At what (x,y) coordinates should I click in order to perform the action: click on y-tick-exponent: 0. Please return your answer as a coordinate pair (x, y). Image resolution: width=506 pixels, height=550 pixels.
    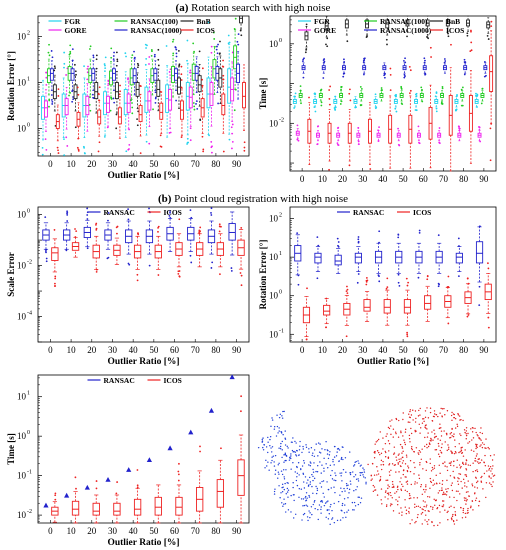
    Looking at the image, I should click on (280, 41).